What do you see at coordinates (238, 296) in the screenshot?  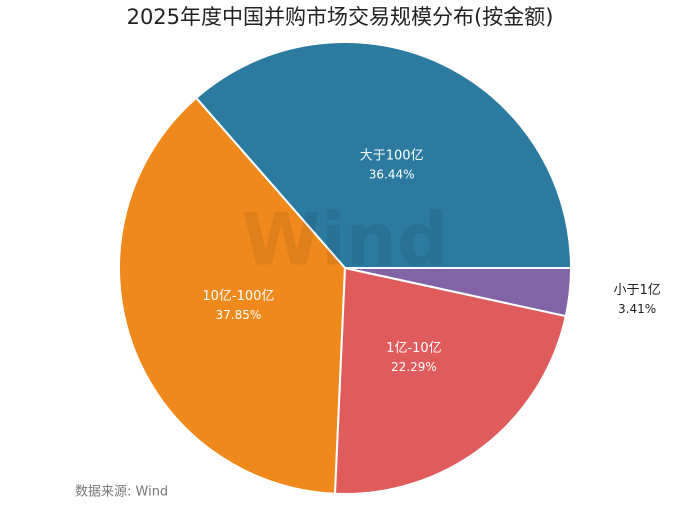 I see `slice-label: 10亿-100亿` at bounding box center [238, 296].